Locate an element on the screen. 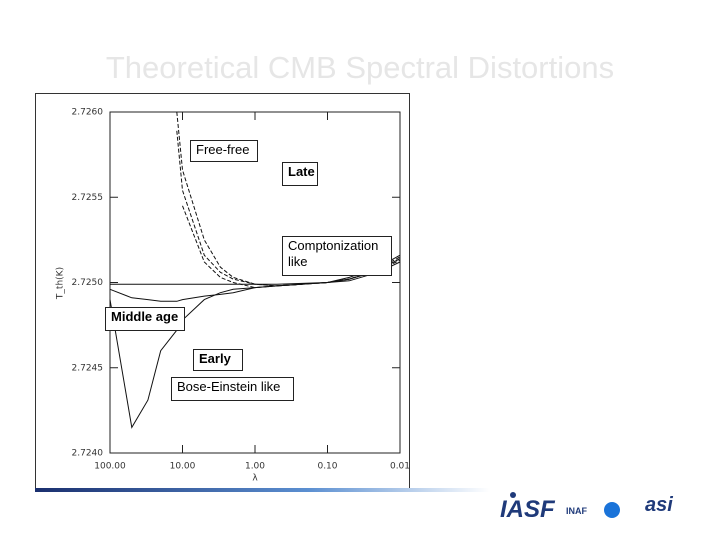 The height and width of the screenshot is (540, 720). annotation: Early is located at coordinates (218, 360).